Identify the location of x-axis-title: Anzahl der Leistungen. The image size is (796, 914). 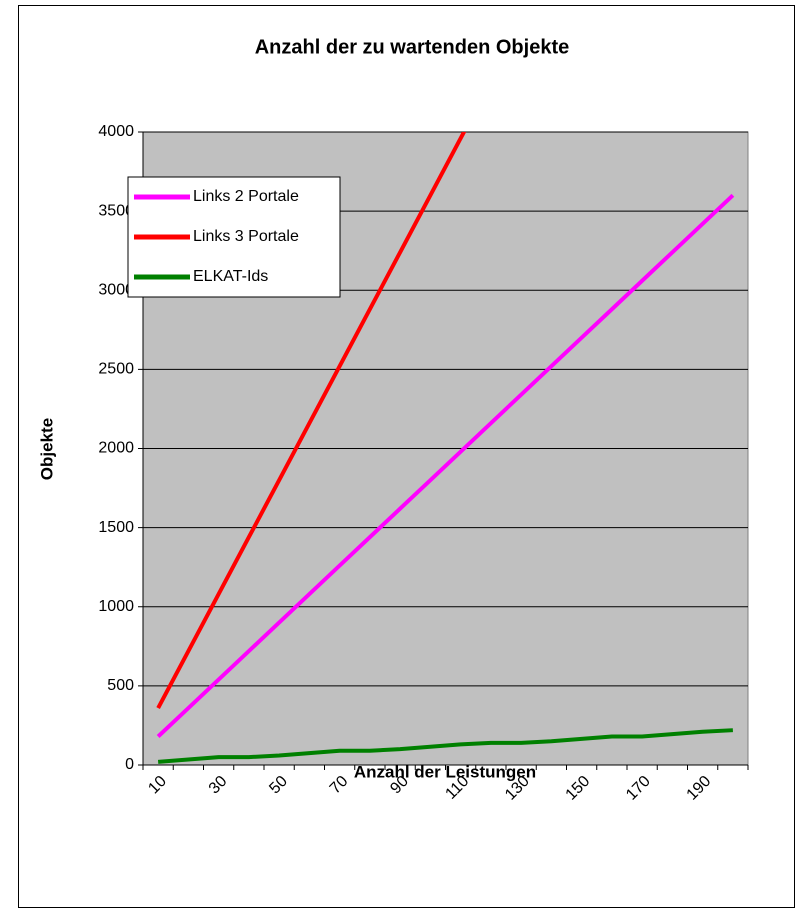
(445, 771).